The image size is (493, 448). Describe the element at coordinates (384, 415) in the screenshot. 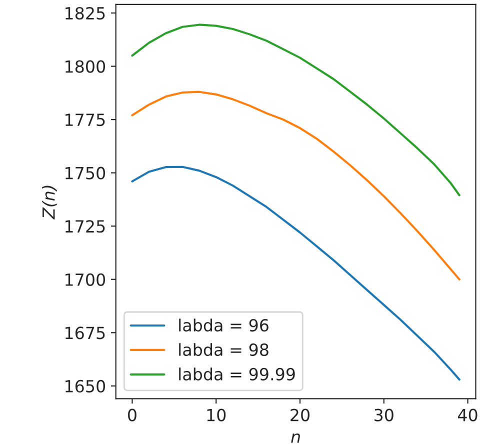

I see `x-tick-label: 30` at that location.